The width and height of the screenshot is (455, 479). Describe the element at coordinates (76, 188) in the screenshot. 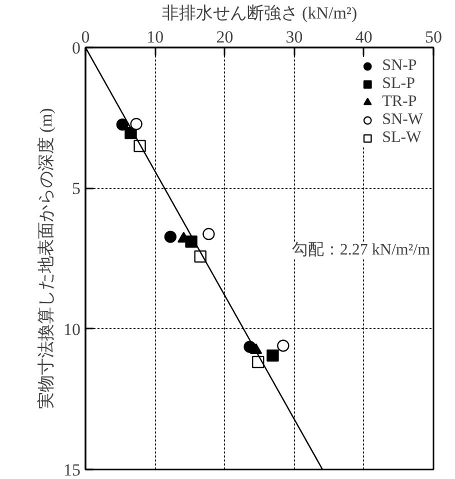

I see `y-tick-label: 5` at that location.